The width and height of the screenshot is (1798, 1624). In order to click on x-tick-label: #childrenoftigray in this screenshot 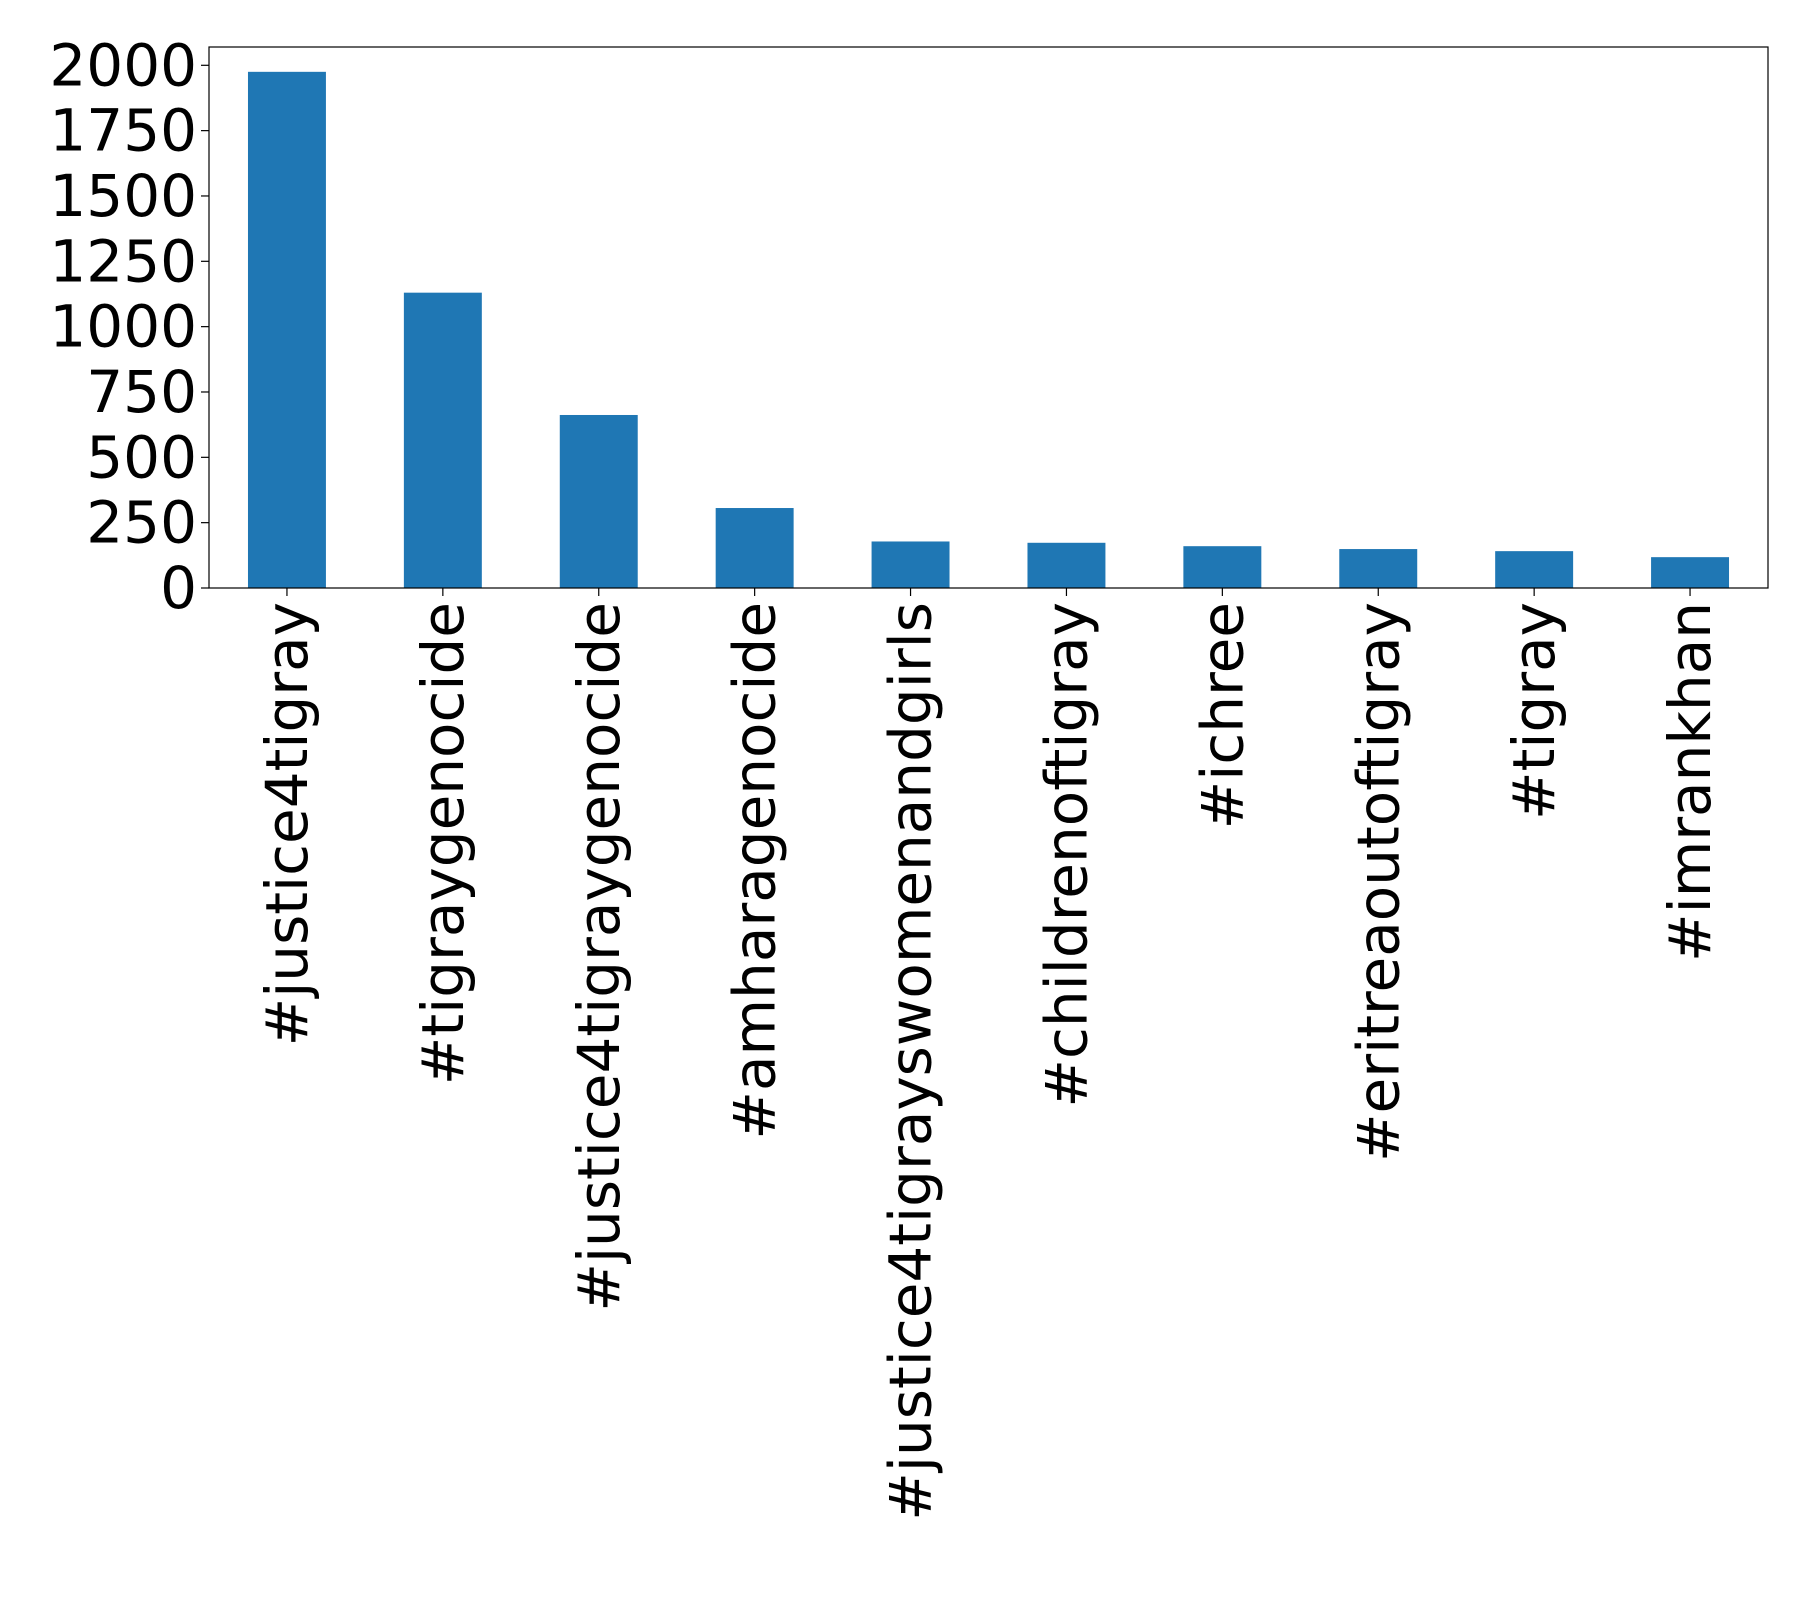, I will do `click(1066, 855)`.